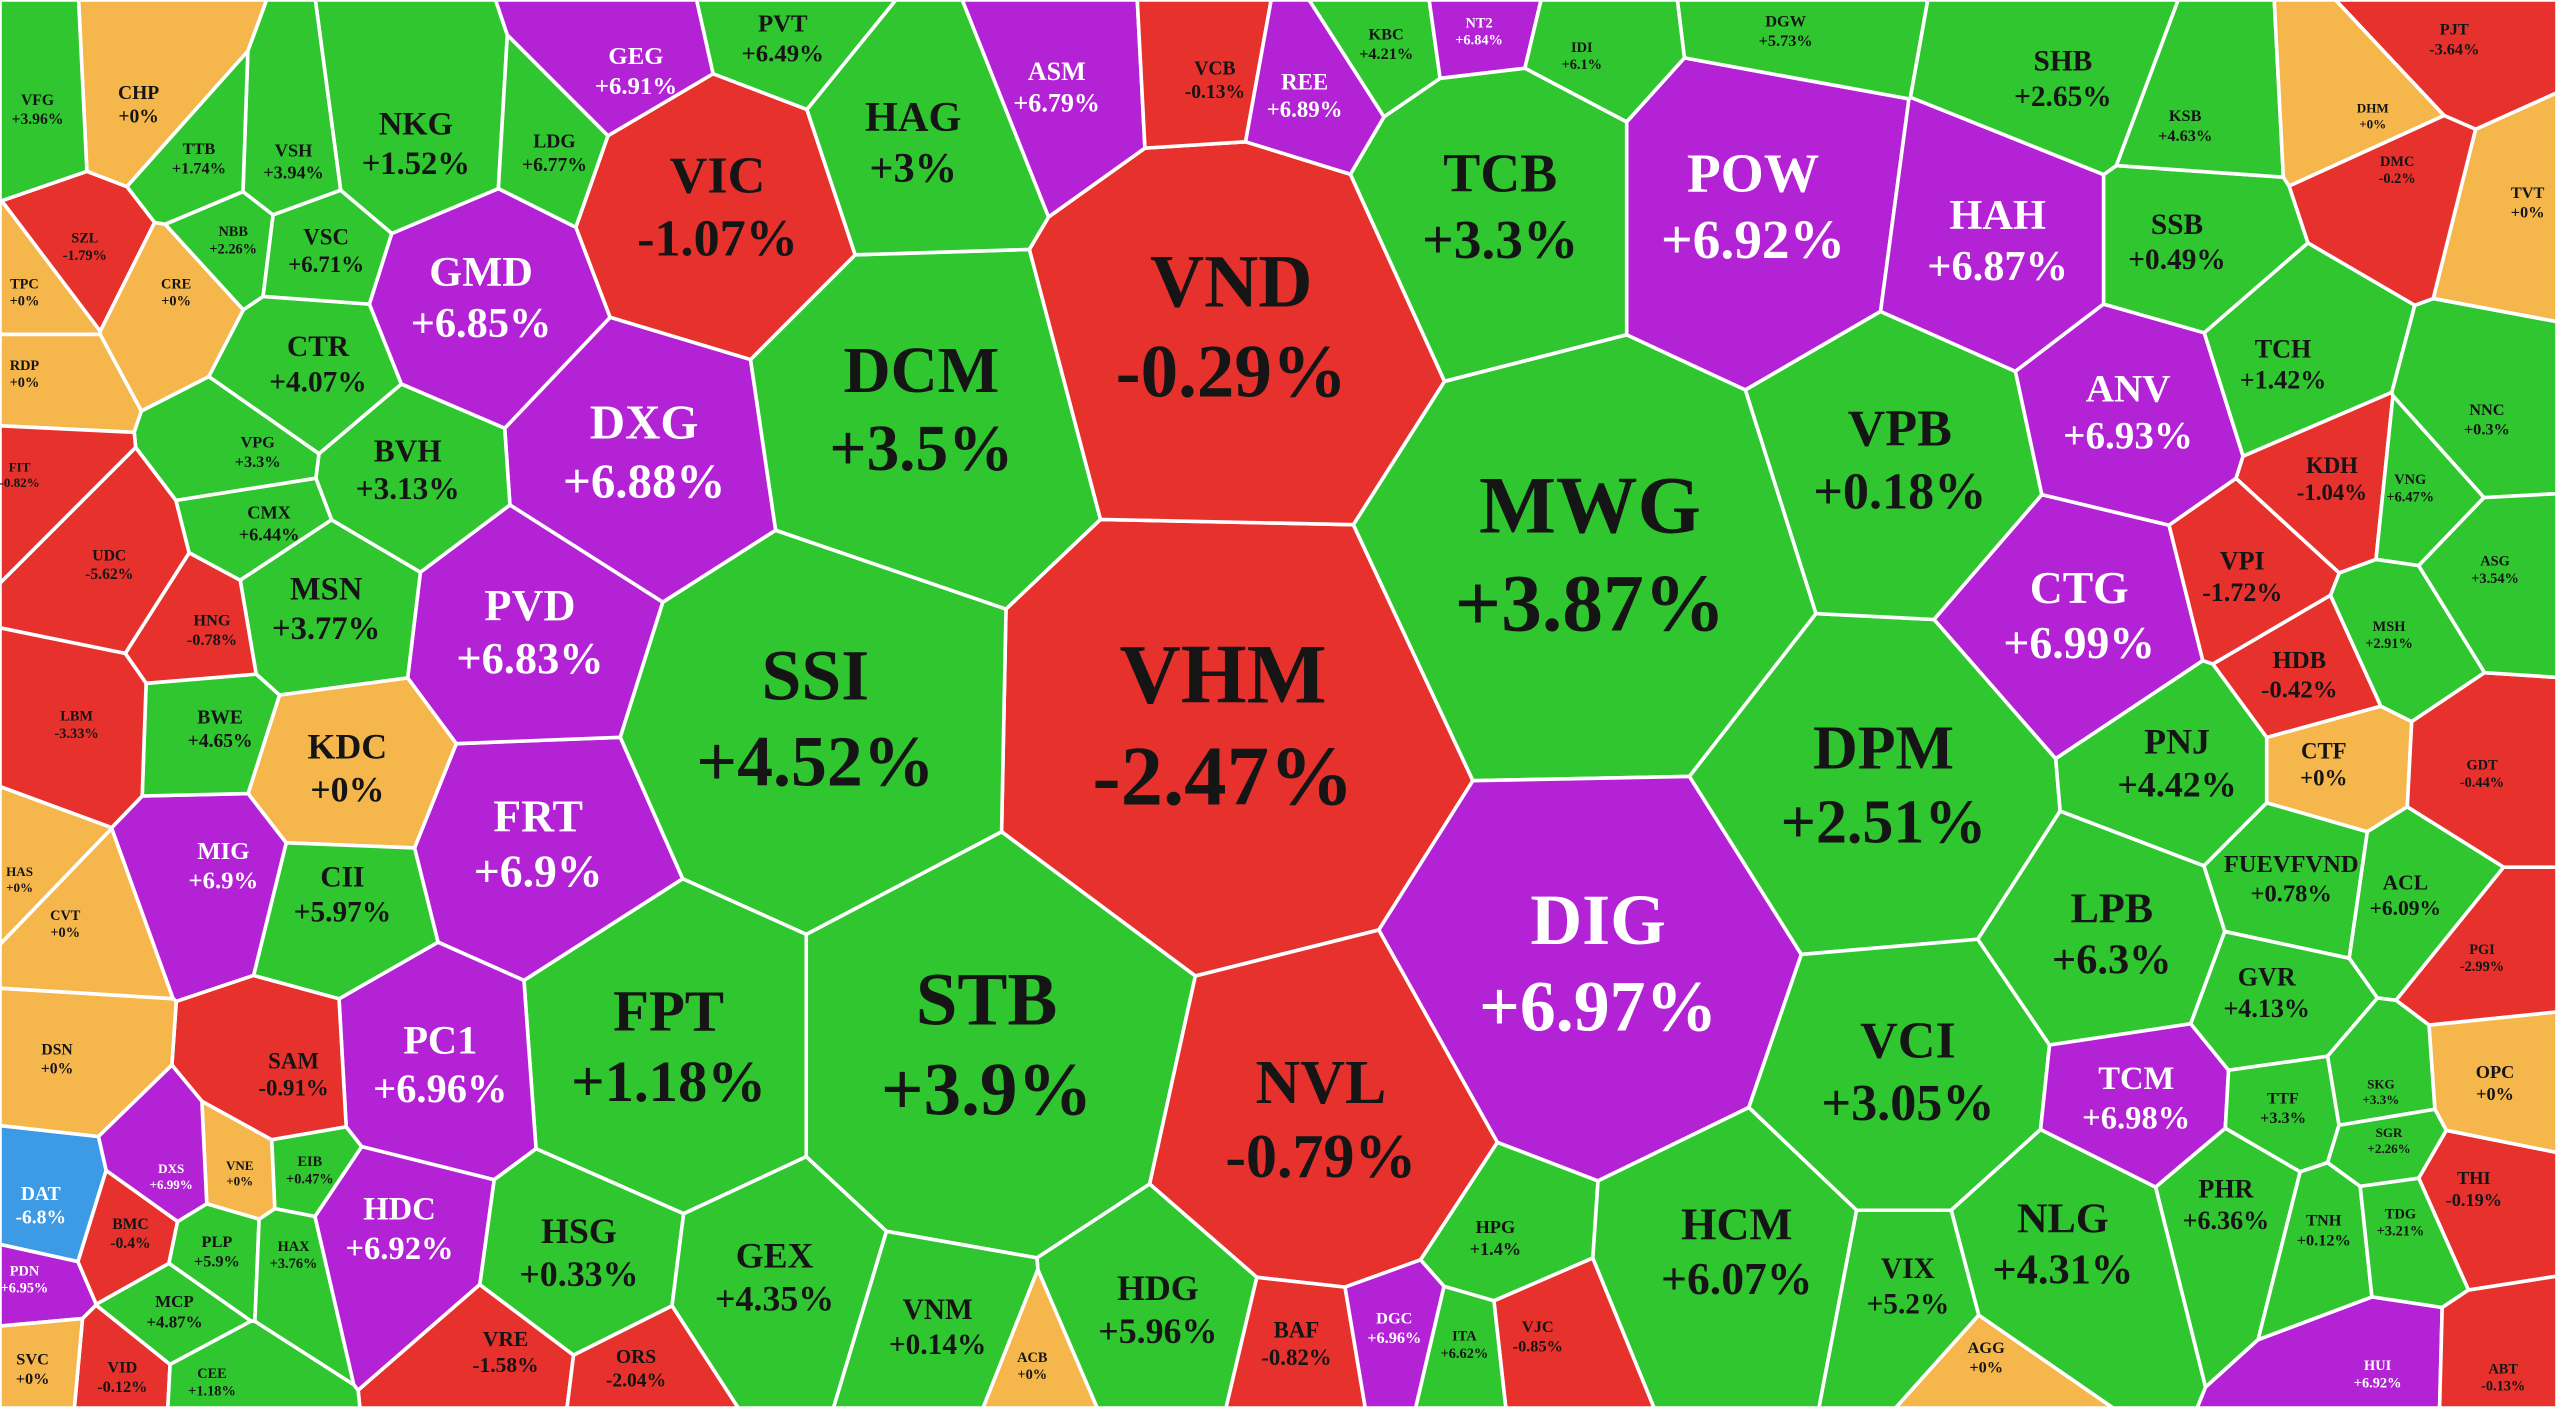 The image size is (2557, 1408). What do you see at coordinates (20, 482) in the screenshot?
I see `change-label: -0.82%` at bounding box center [20, 482].